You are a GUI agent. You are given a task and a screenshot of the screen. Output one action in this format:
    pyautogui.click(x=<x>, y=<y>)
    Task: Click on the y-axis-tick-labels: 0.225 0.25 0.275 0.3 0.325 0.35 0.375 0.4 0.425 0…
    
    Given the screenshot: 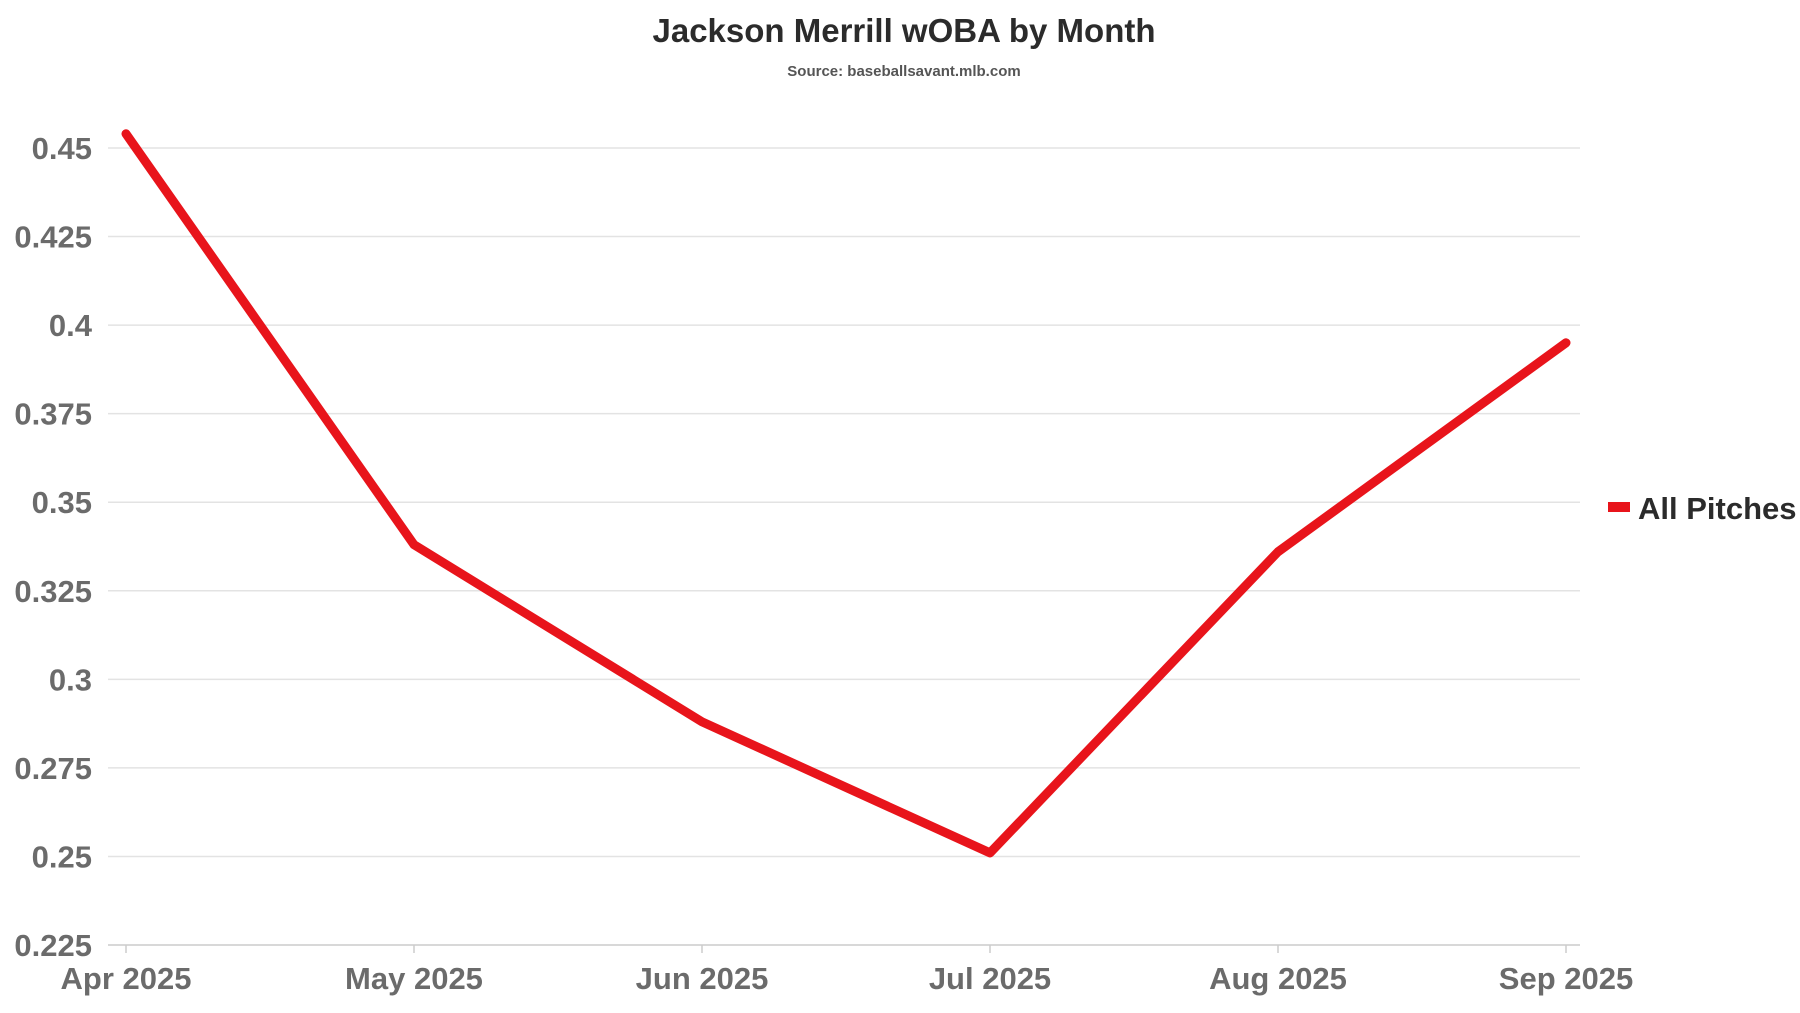 What is the action you would take?
    pyautogui.click(x=53, y=547)
    